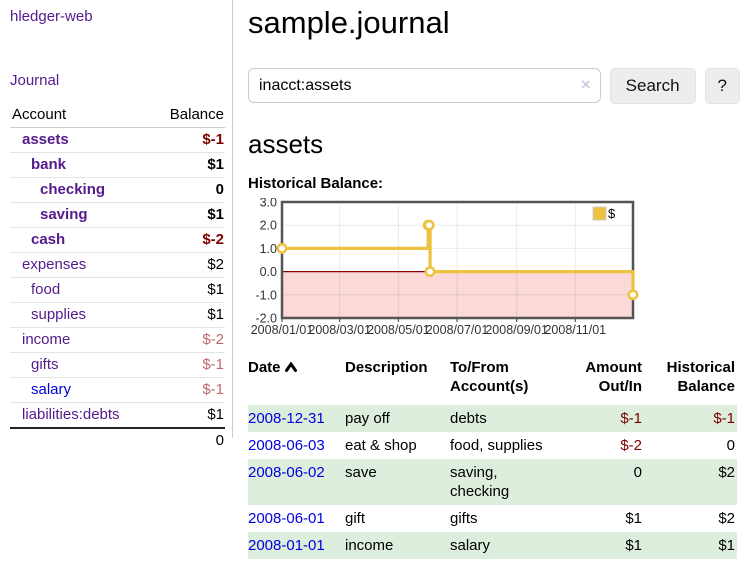 This screenshot has height=582, width=742. I want to click on account-balance: $2, so click(188, 265).